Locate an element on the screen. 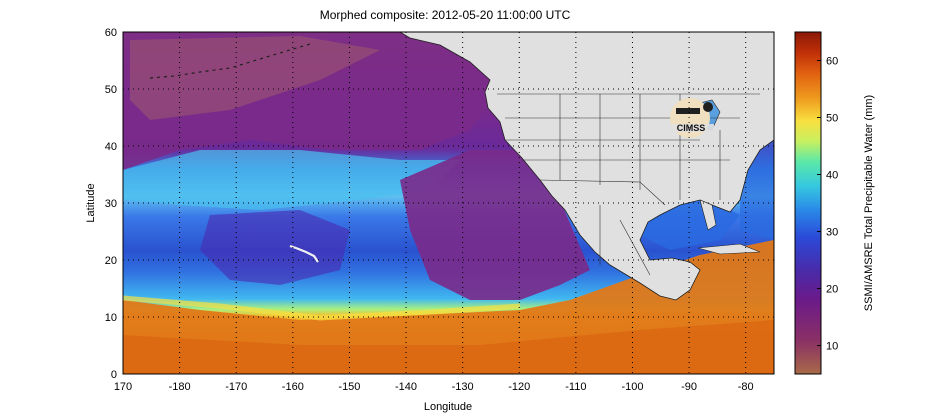 This screenshot has height=419, width=930. y-axis-label: Latitude is located at coordinates (91, 202).